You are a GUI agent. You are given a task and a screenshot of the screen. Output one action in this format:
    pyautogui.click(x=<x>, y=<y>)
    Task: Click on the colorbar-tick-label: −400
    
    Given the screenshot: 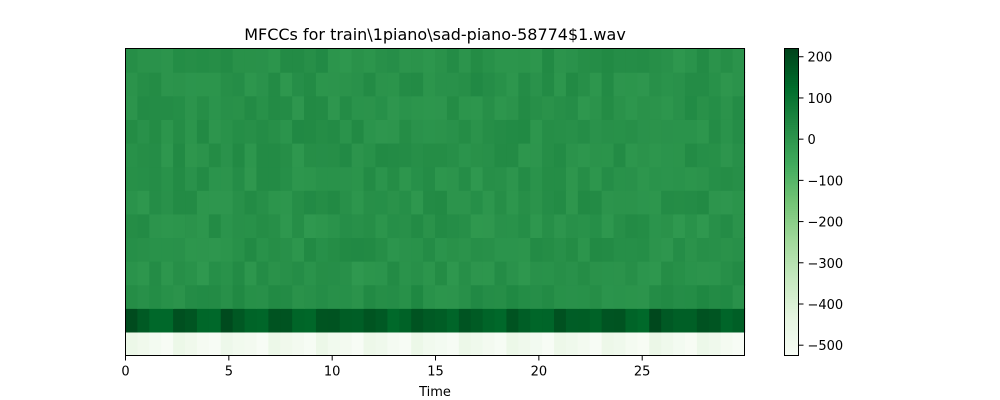 What is the action you would take?
    pyautogui.click(x=826, y=305)
    